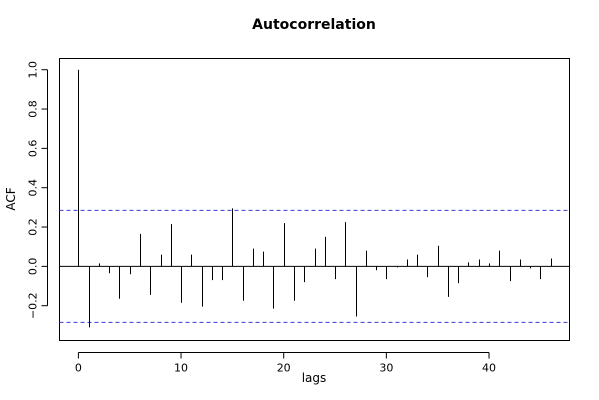 The image size is (599, 400). Describe the element at coordinates (33, 227) in the screenshot. I see `y-tick-label: 0.2` at that location.